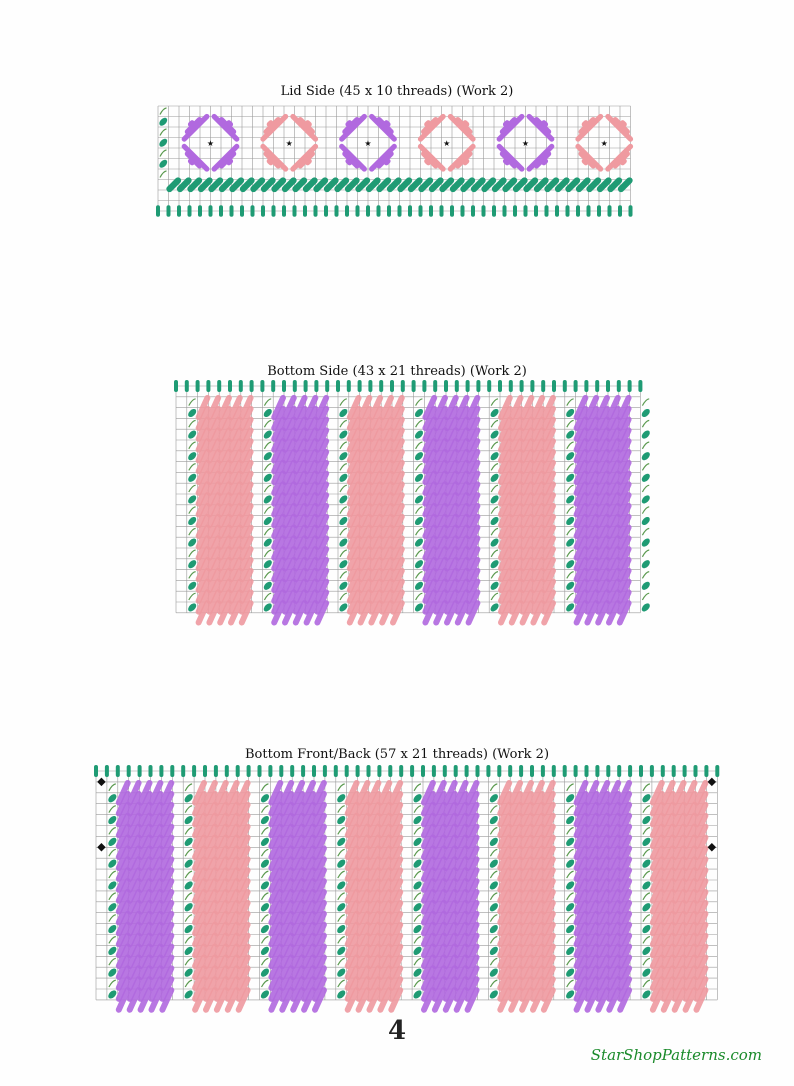  Describe the element at coordinates (112, 891) in the screenshot. I see `bottom-front-divider` at that location.